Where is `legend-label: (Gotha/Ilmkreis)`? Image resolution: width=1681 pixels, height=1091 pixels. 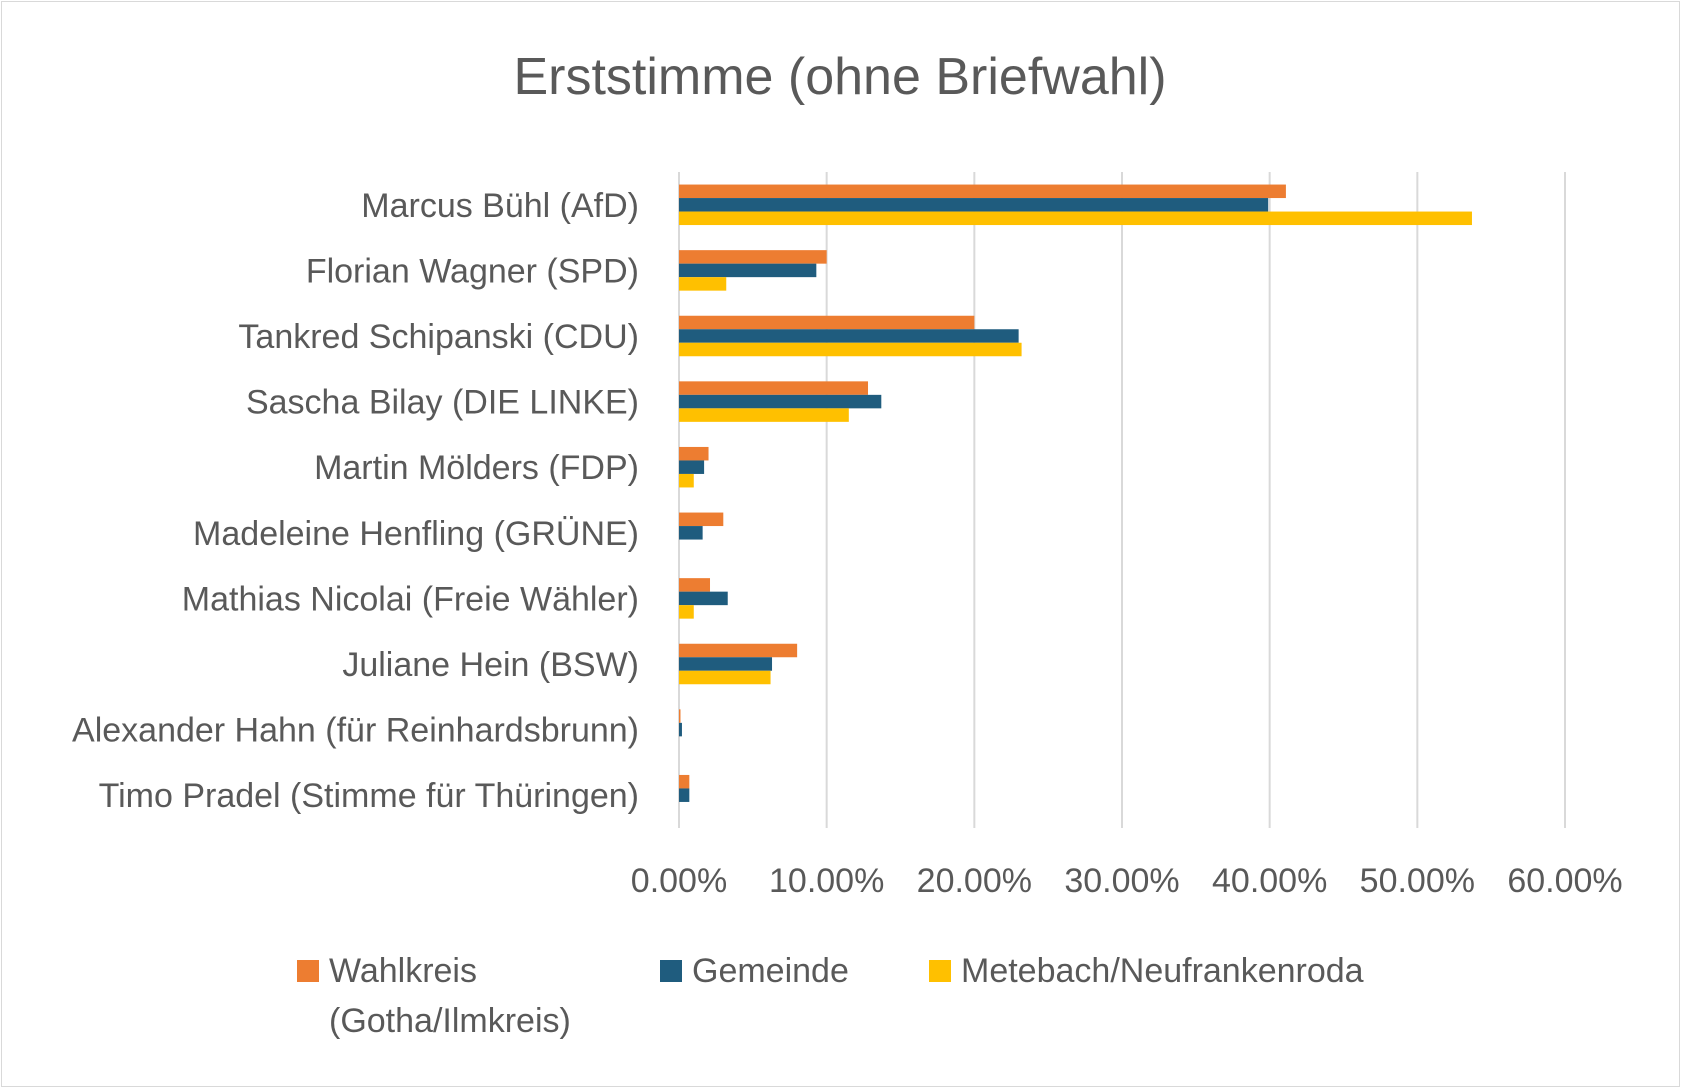 legend-label: (Gotha/Ilmkreis) is located at coordinates (450, 1021).